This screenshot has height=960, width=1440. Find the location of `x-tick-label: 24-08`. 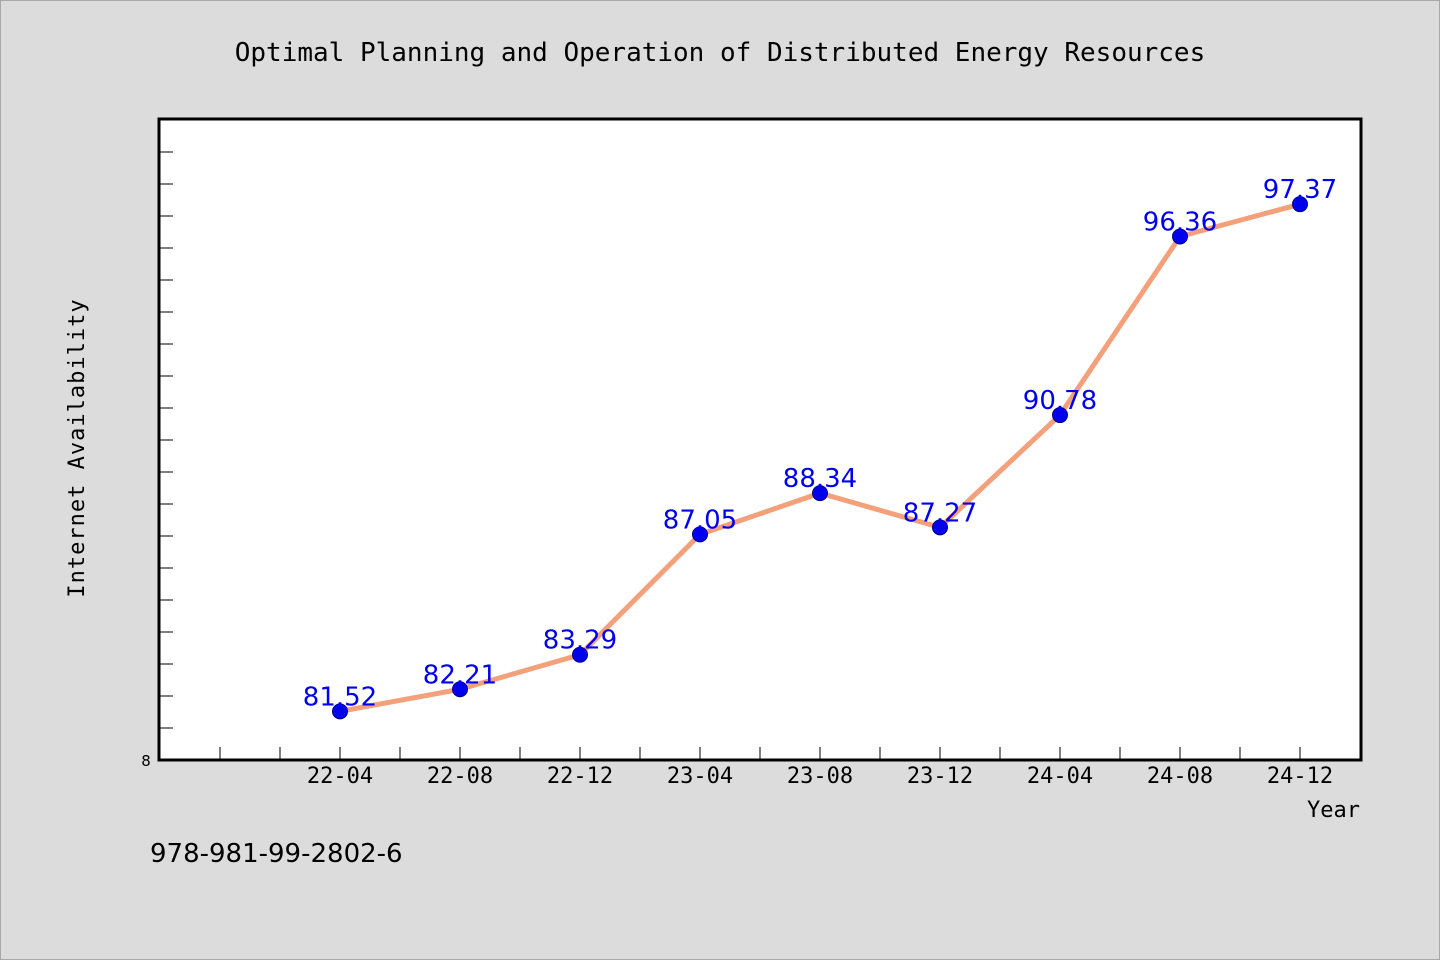

x-tick-label: 24-08 is located at coordinates (1180, 776).